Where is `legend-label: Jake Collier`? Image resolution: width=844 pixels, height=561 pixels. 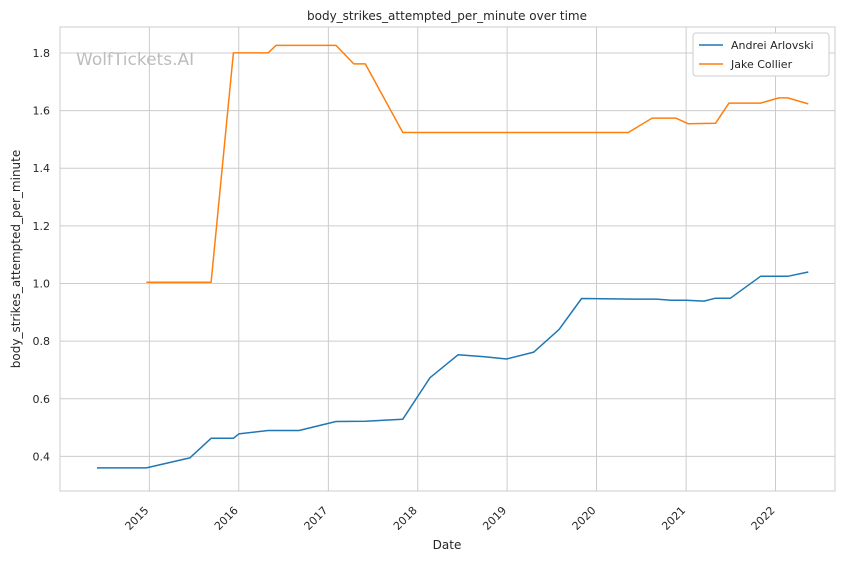 legend-label: Jake Collier is located at coordinates (761, 64).